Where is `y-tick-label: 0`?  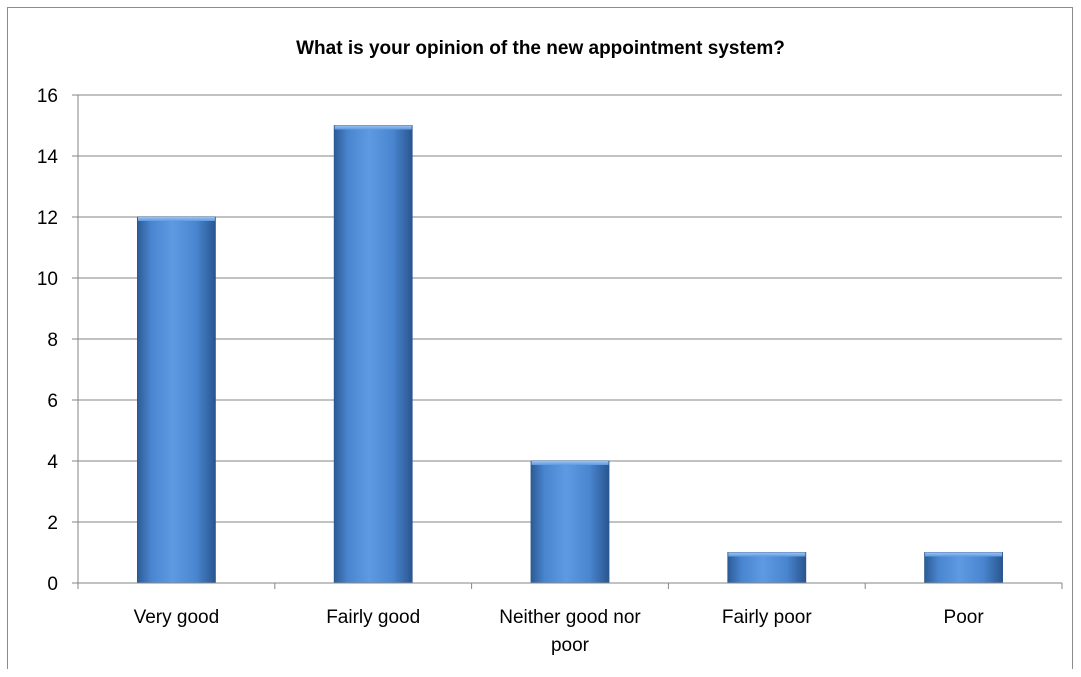
y-tick-label: 0 is located at coordinates (52, 584).